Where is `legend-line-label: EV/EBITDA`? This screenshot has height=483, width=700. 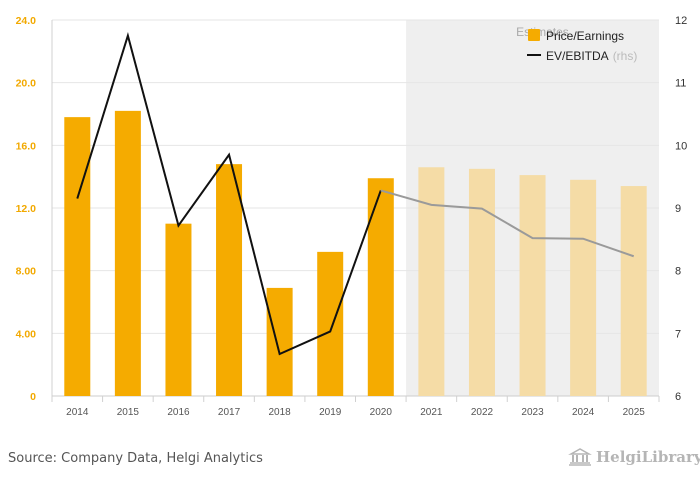
legend-line-label: EV/EBITDA is located at coordinates (577, 56).